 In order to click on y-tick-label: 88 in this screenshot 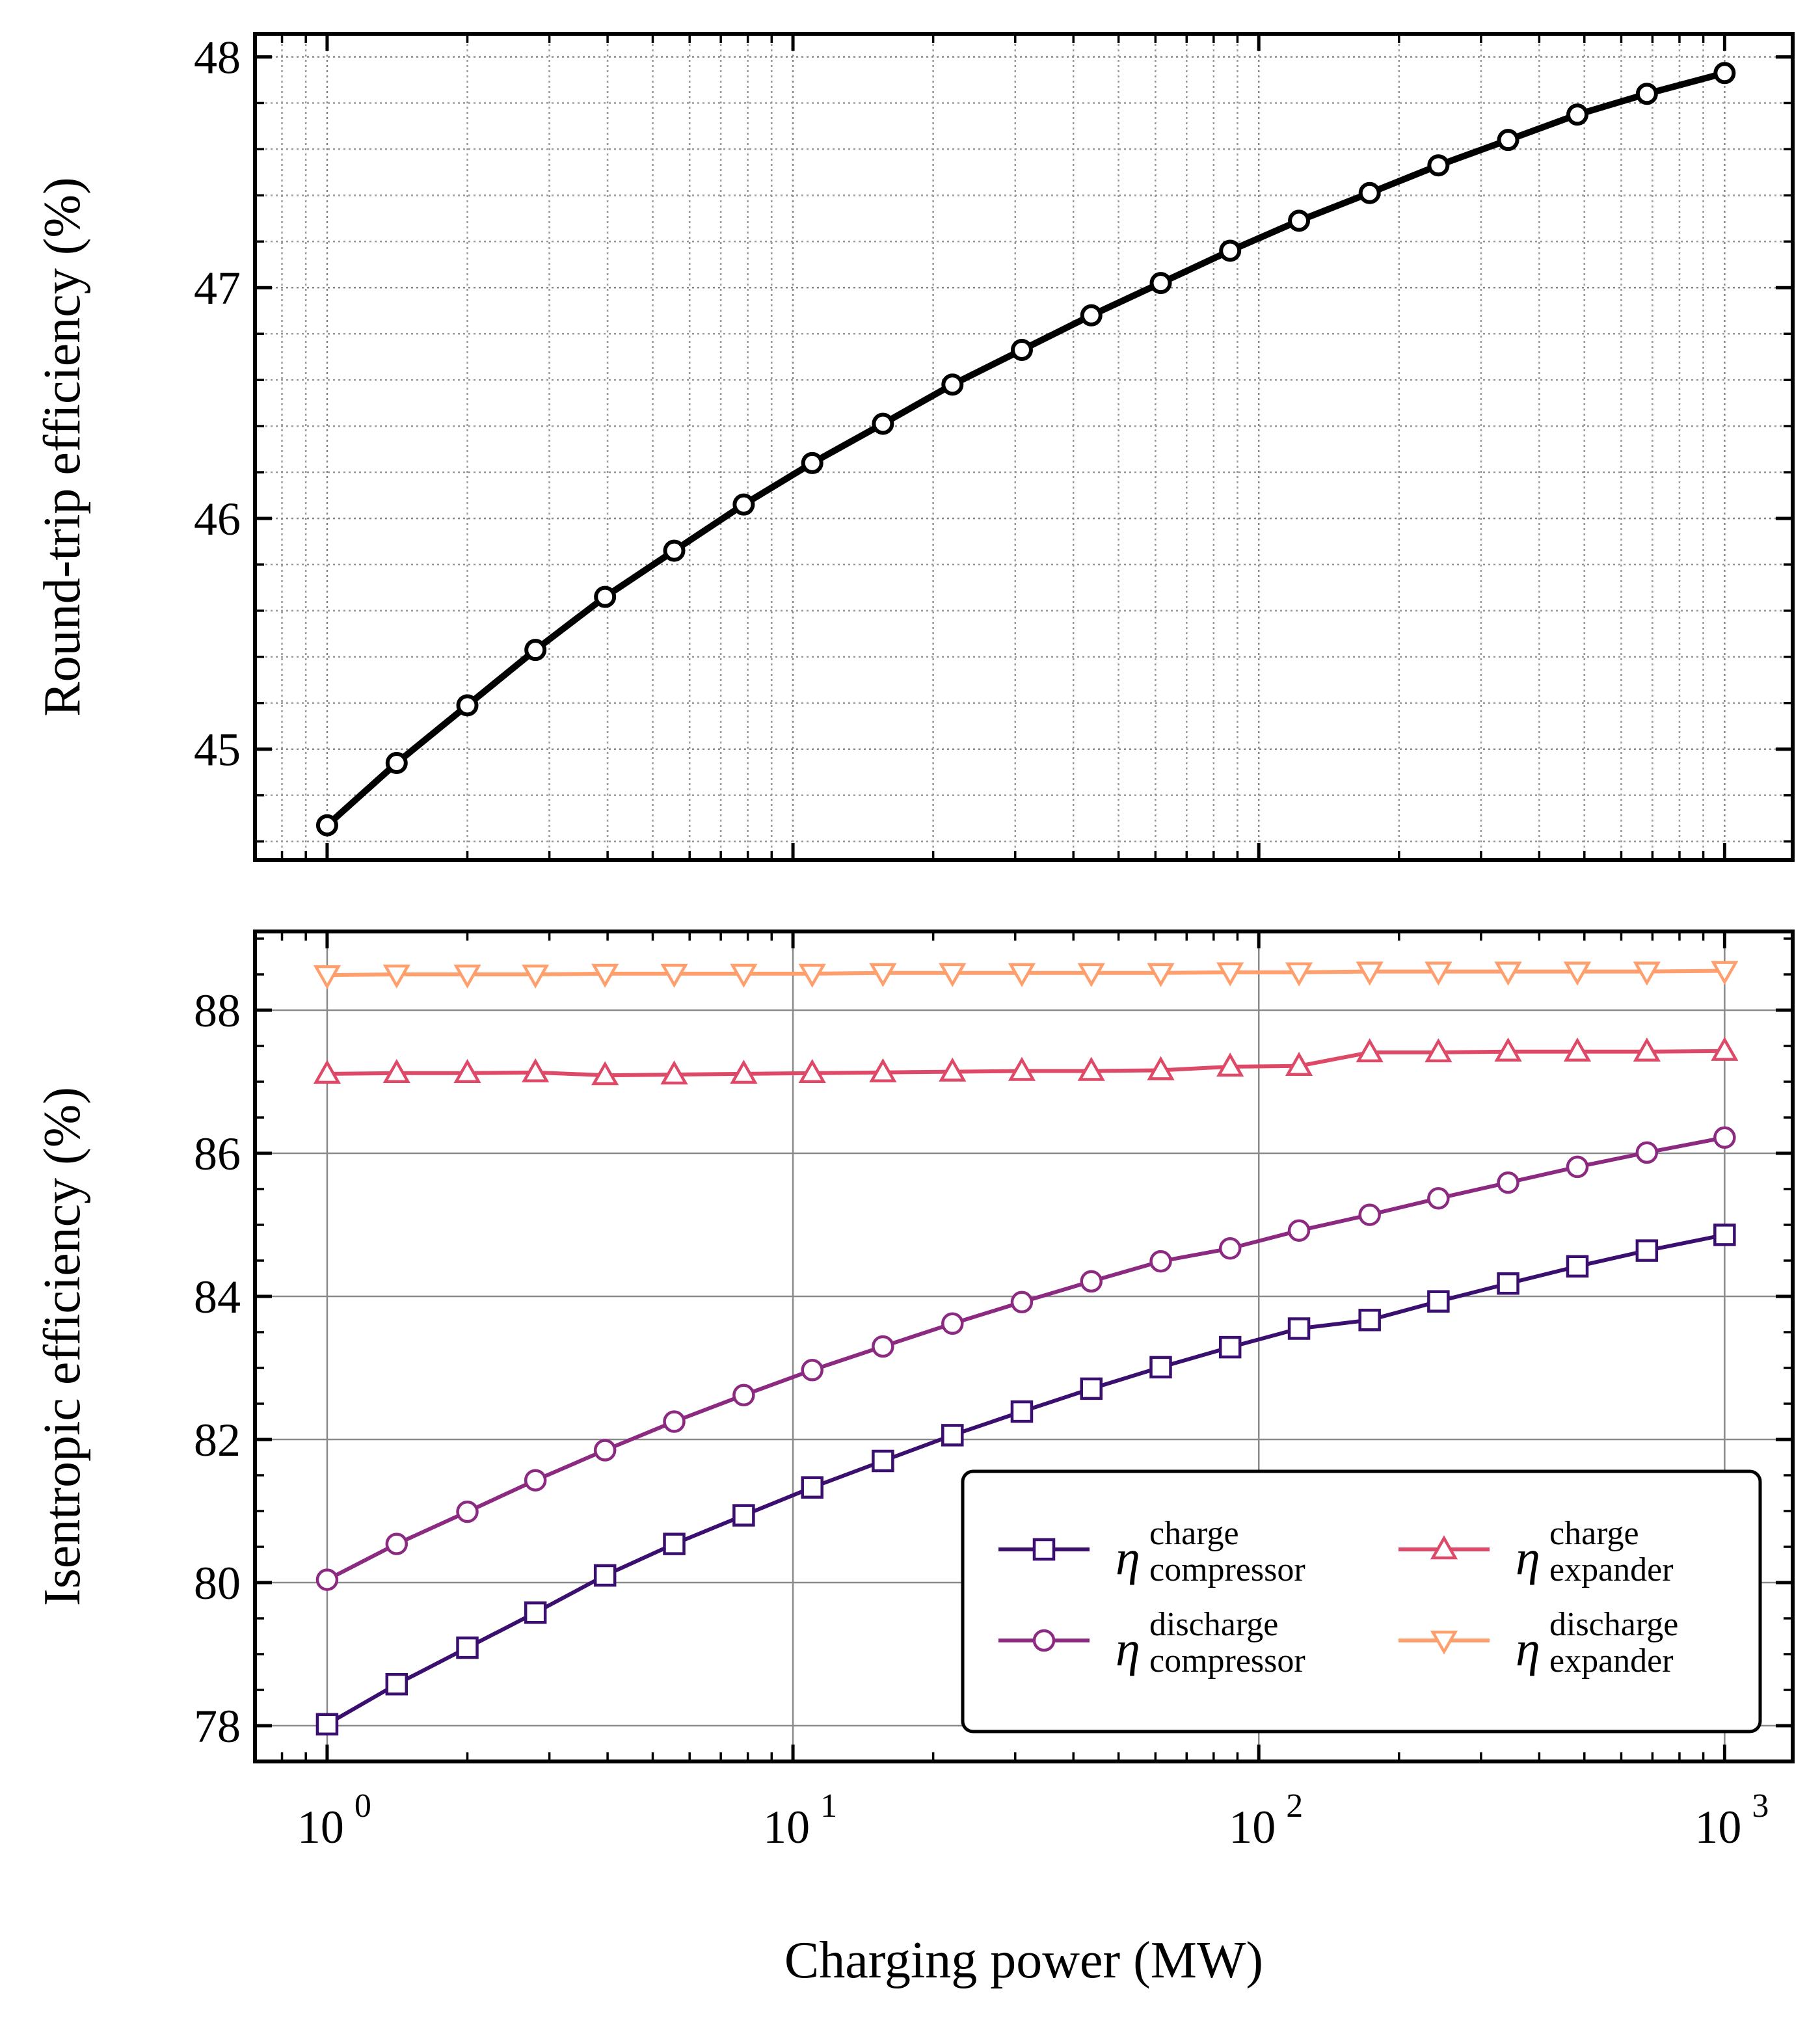, I will do `click(218, 1011)`.